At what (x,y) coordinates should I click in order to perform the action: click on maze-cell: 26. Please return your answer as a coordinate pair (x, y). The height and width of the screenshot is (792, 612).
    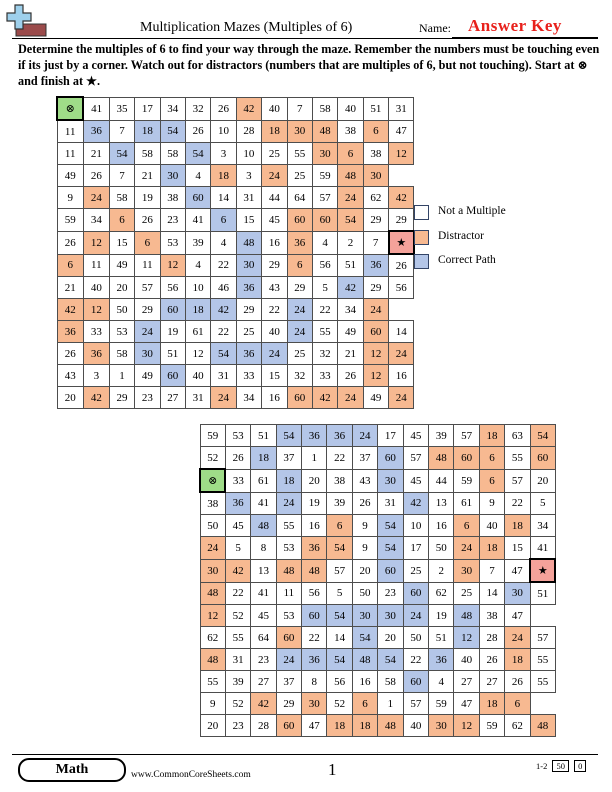
    Looking at the image, I should click on (70, 242).